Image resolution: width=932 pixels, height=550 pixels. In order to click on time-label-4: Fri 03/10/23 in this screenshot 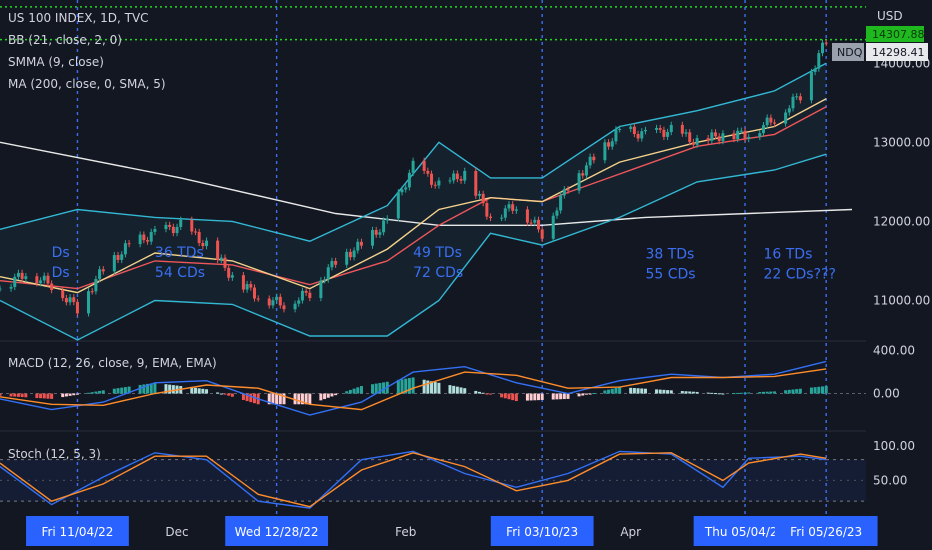, I will do `click(542, 532)`.